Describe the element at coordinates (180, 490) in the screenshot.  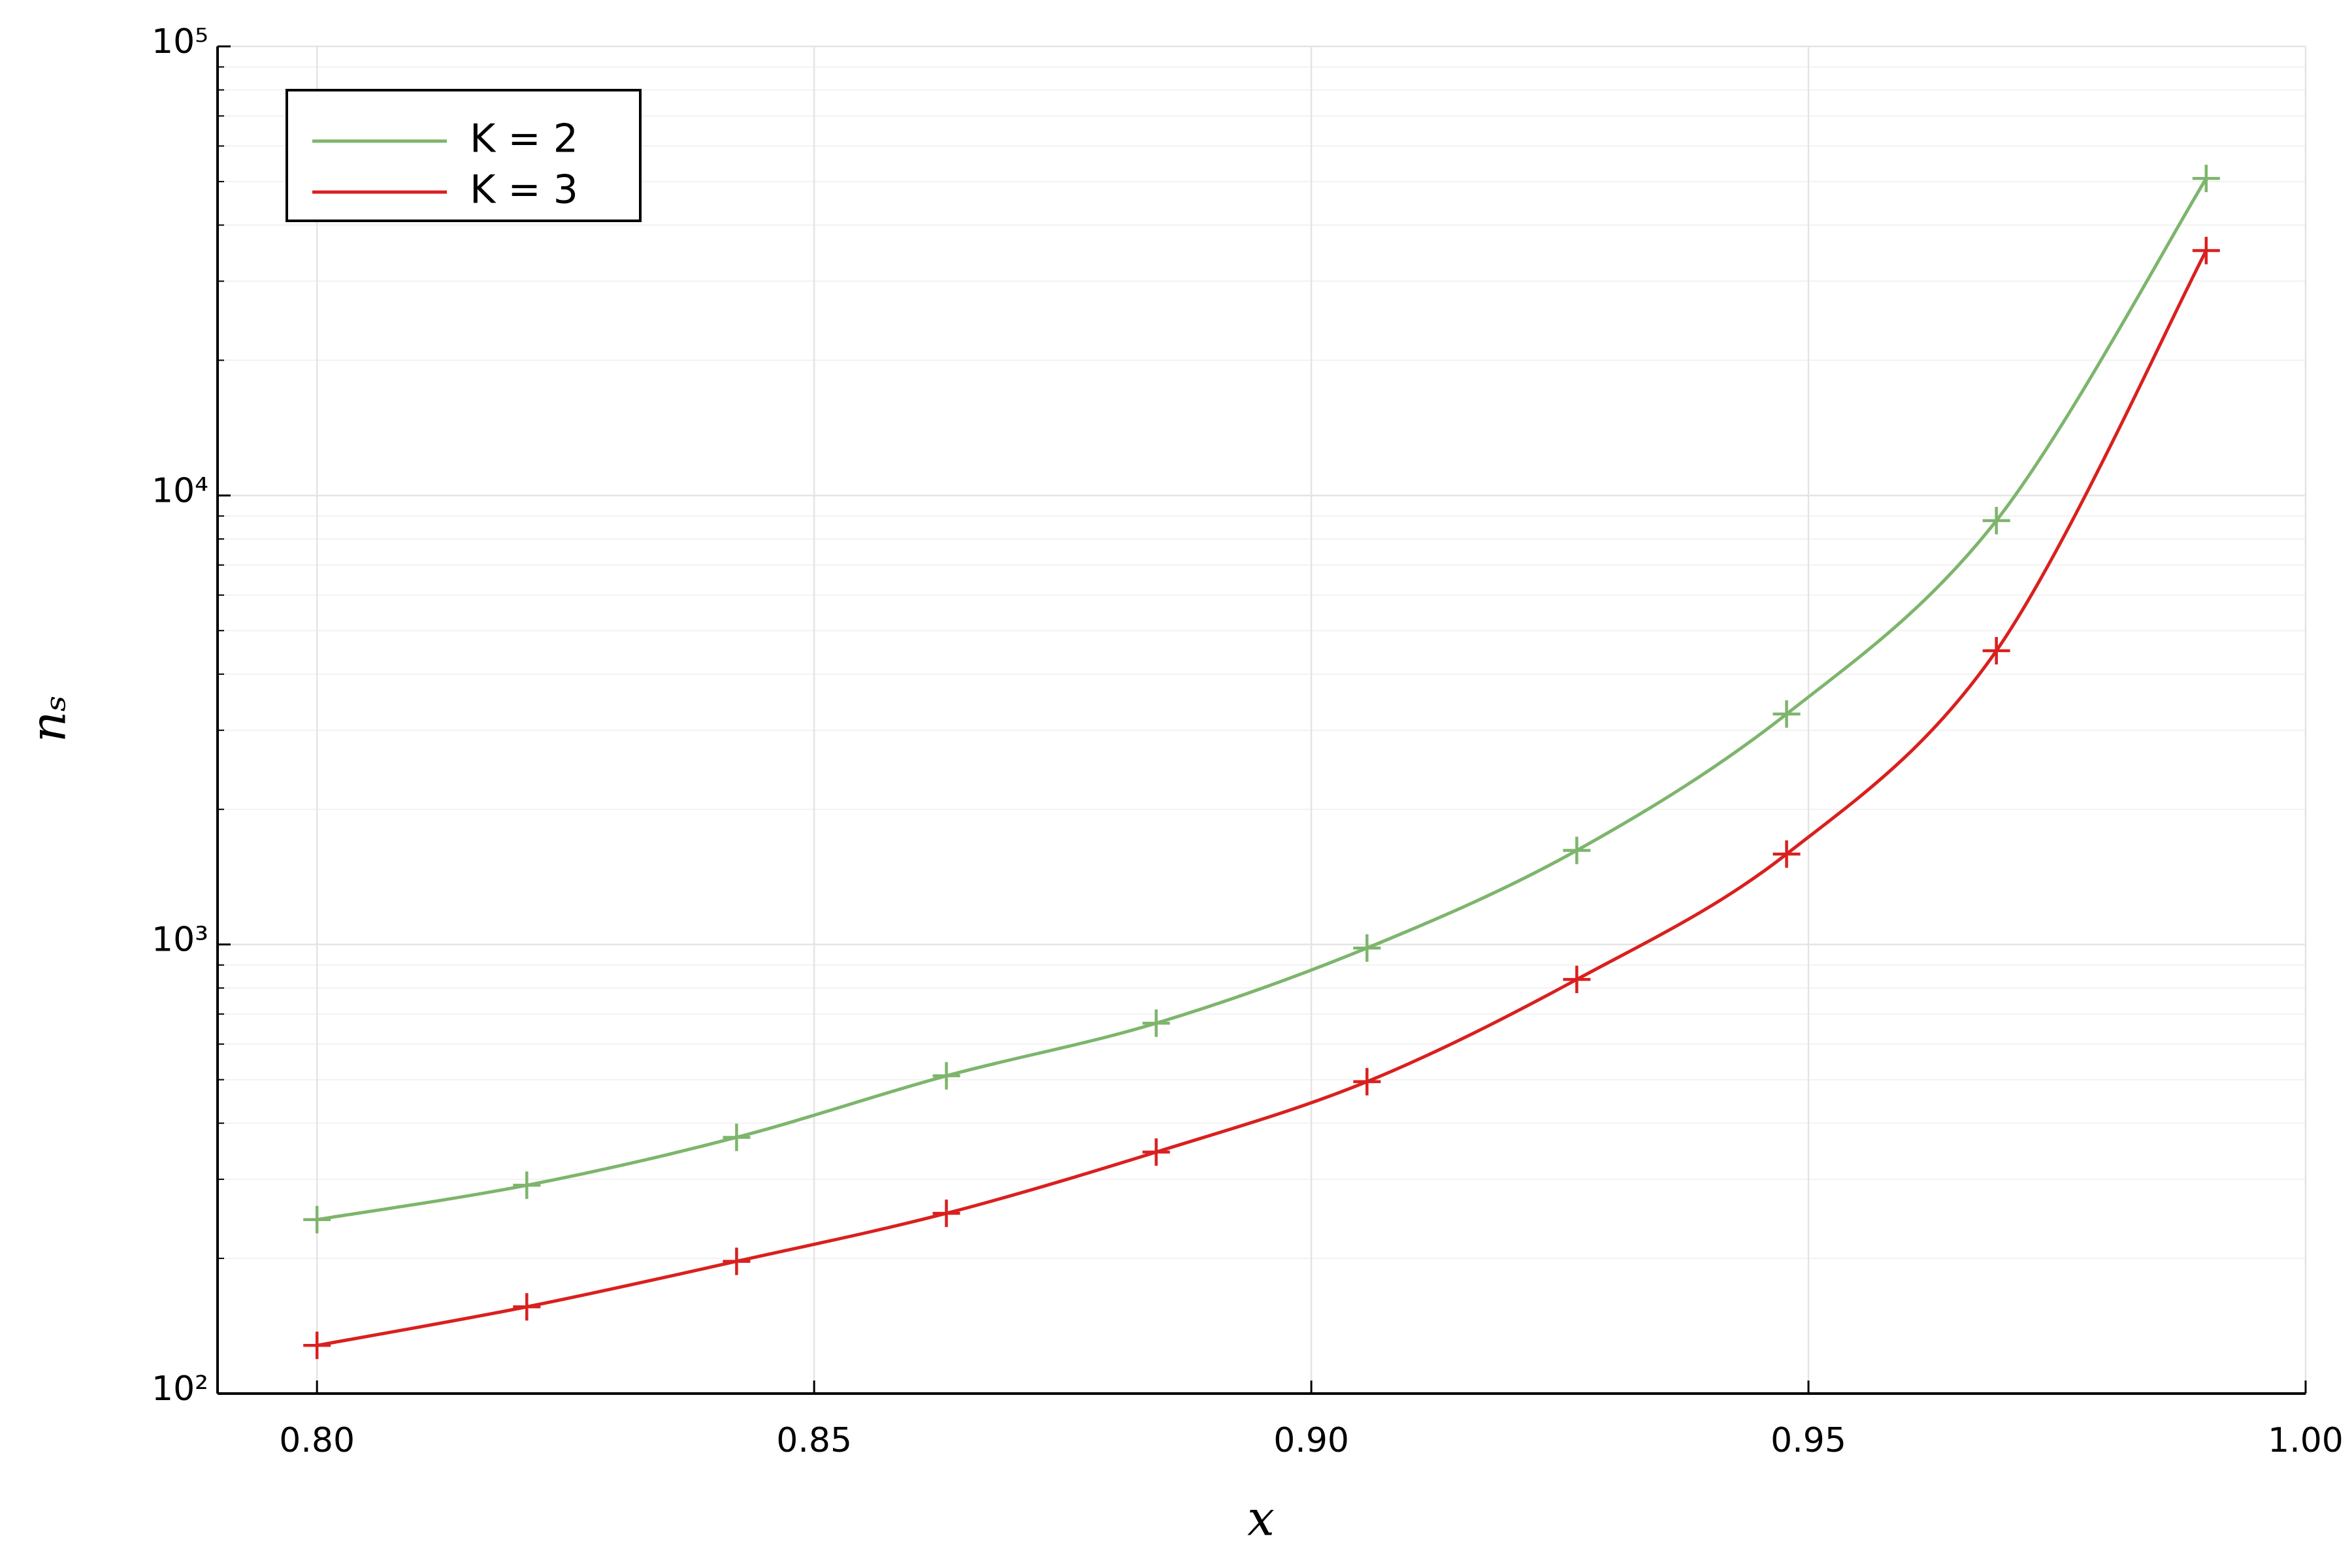
I see `y-tick-label: 10⁴` at that location.